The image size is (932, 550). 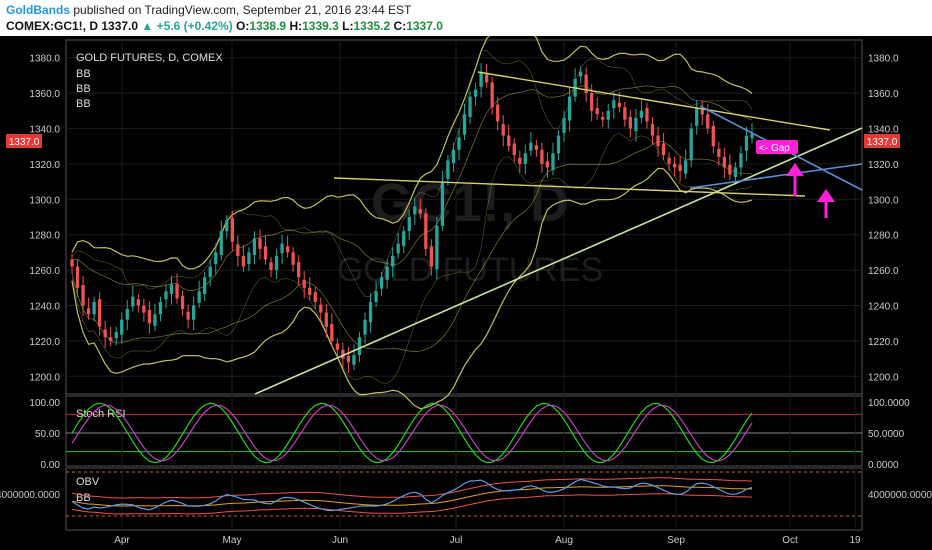 What do you see at coordinates (88, 482) in the screenshot?
I see `obv-pane-title: OBV` at bounding box center [88, 482].